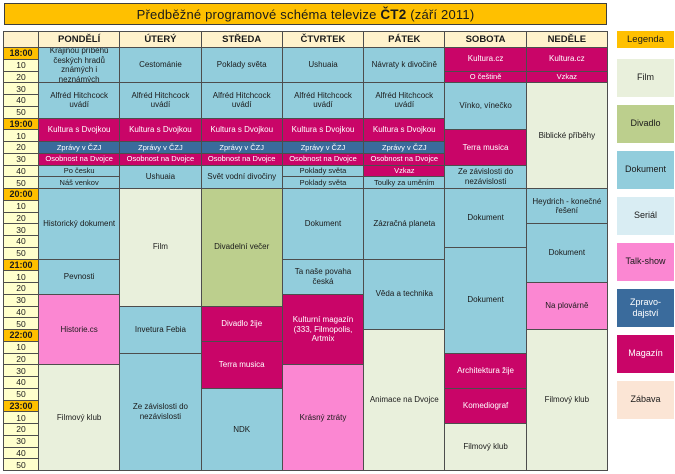 This screenshot has height=474, width=675. What do you see at coordinates (79, 182) in the screenshot?
I see `program-cell: Náš venkov` at bounding box center [79, 182].